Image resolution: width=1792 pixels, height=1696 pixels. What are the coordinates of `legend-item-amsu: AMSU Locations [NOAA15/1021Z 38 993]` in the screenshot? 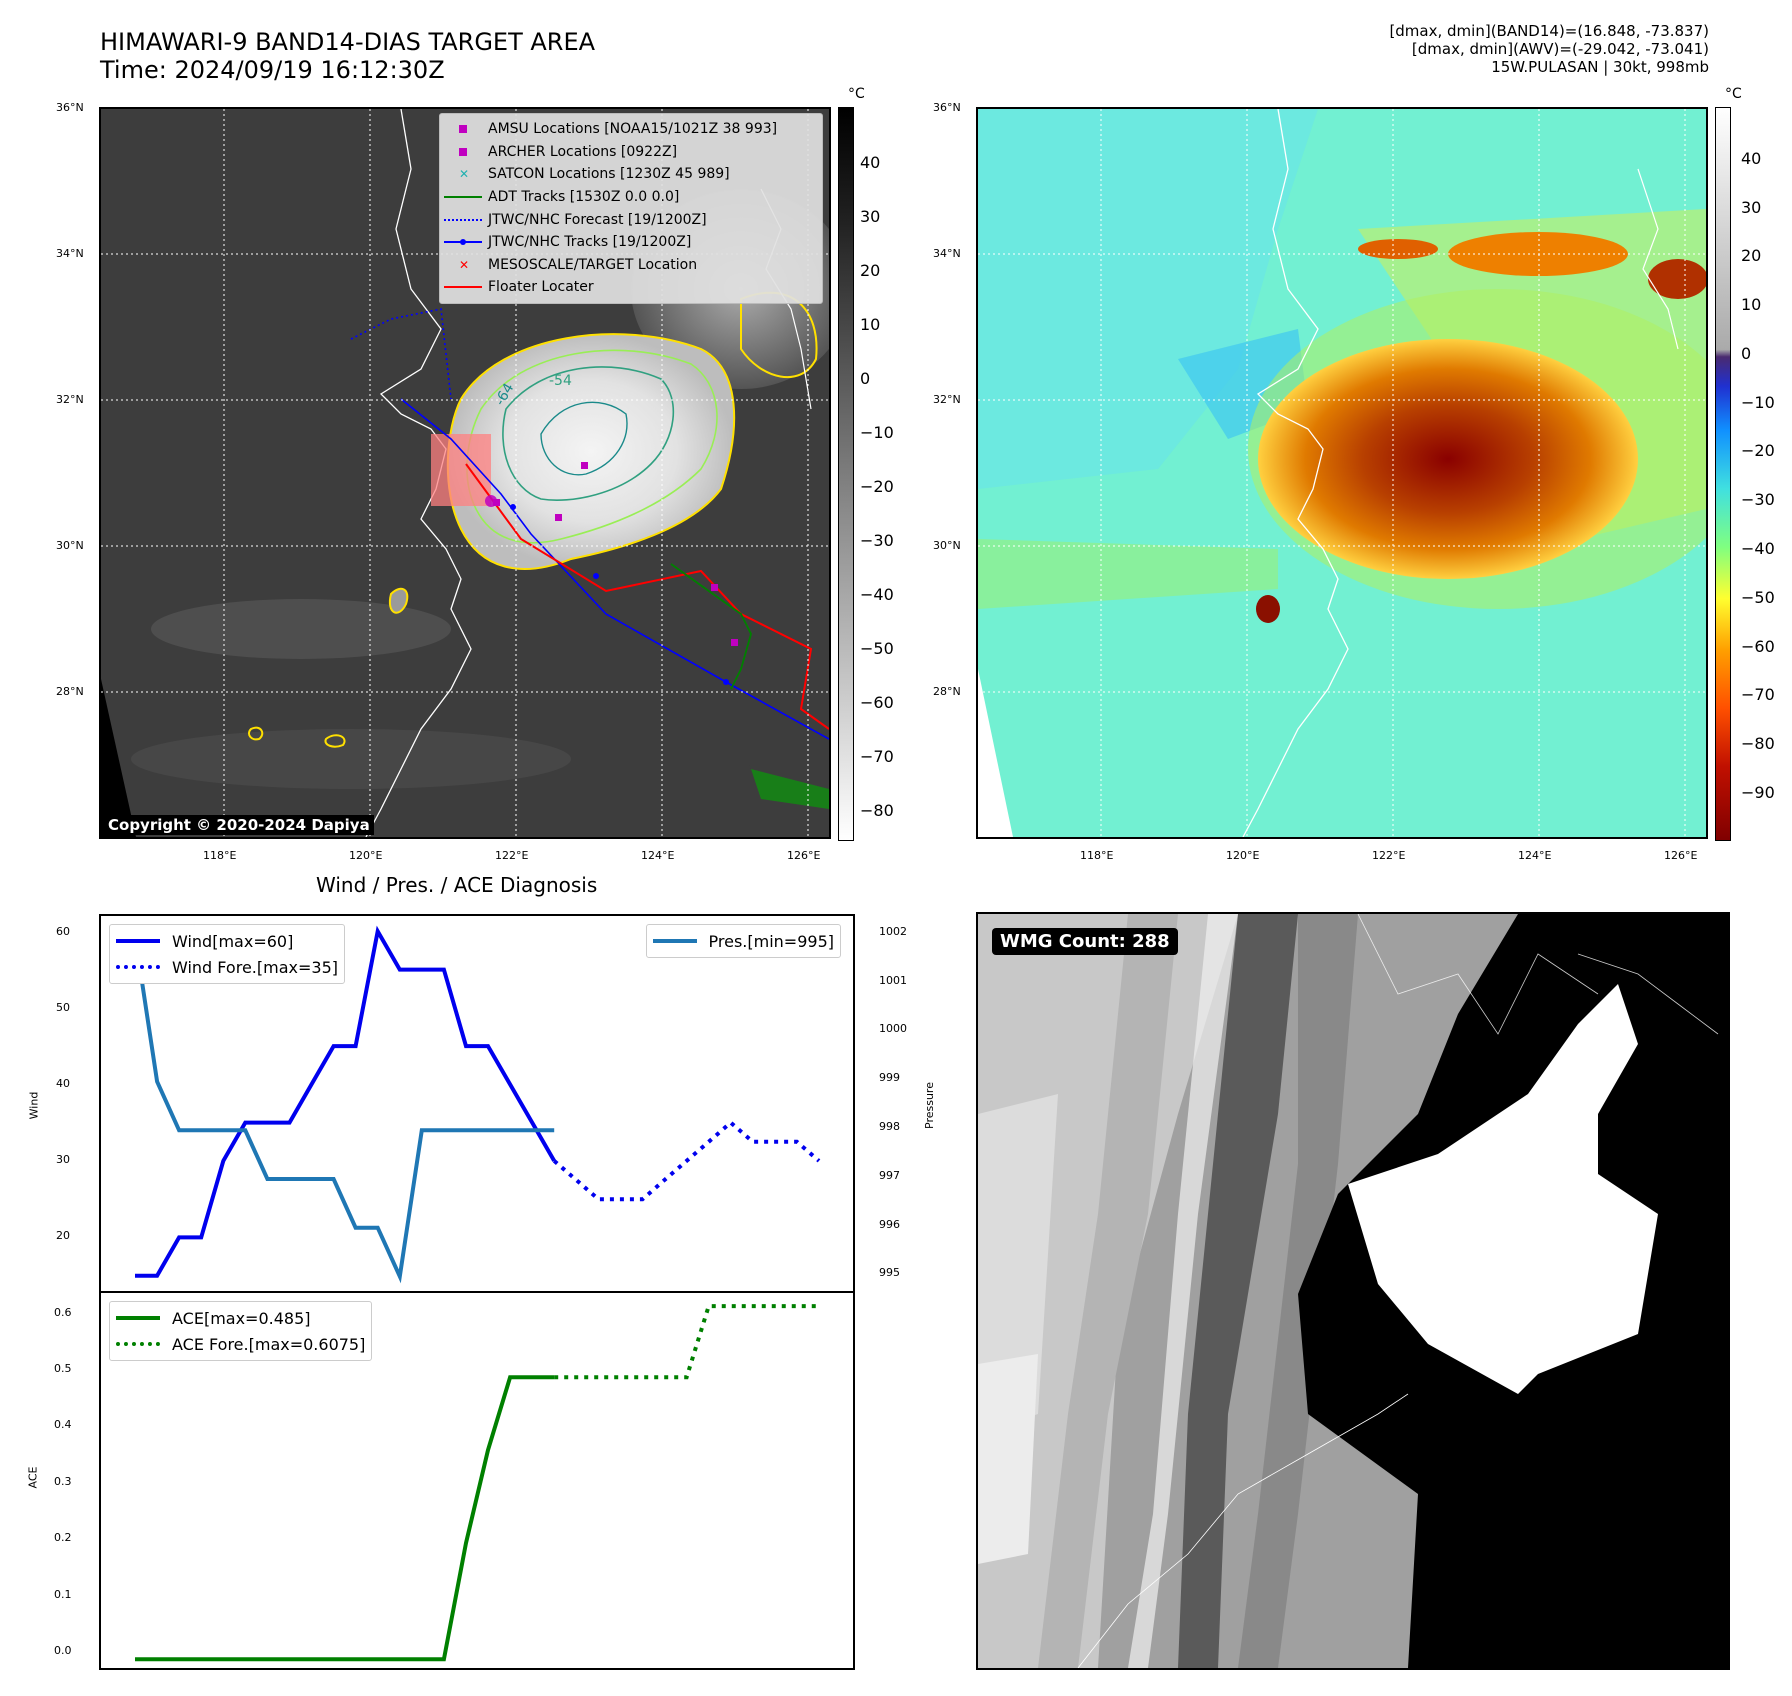 It's located at (631, 129).